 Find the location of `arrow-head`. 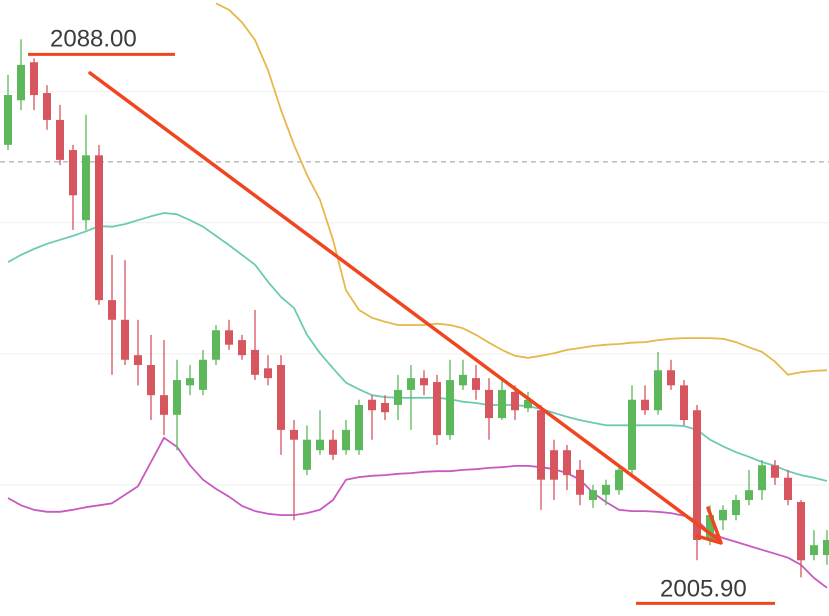

arrow-head is located at coordinates (709, 525).